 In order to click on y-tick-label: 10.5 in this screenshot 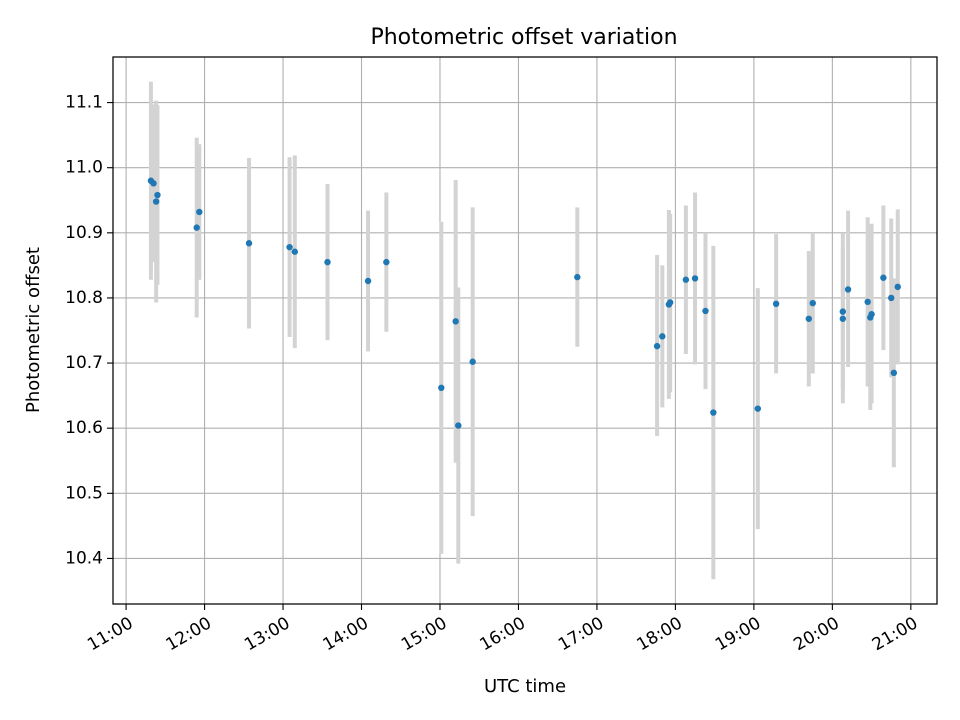, I will do `click(84, 493)`.